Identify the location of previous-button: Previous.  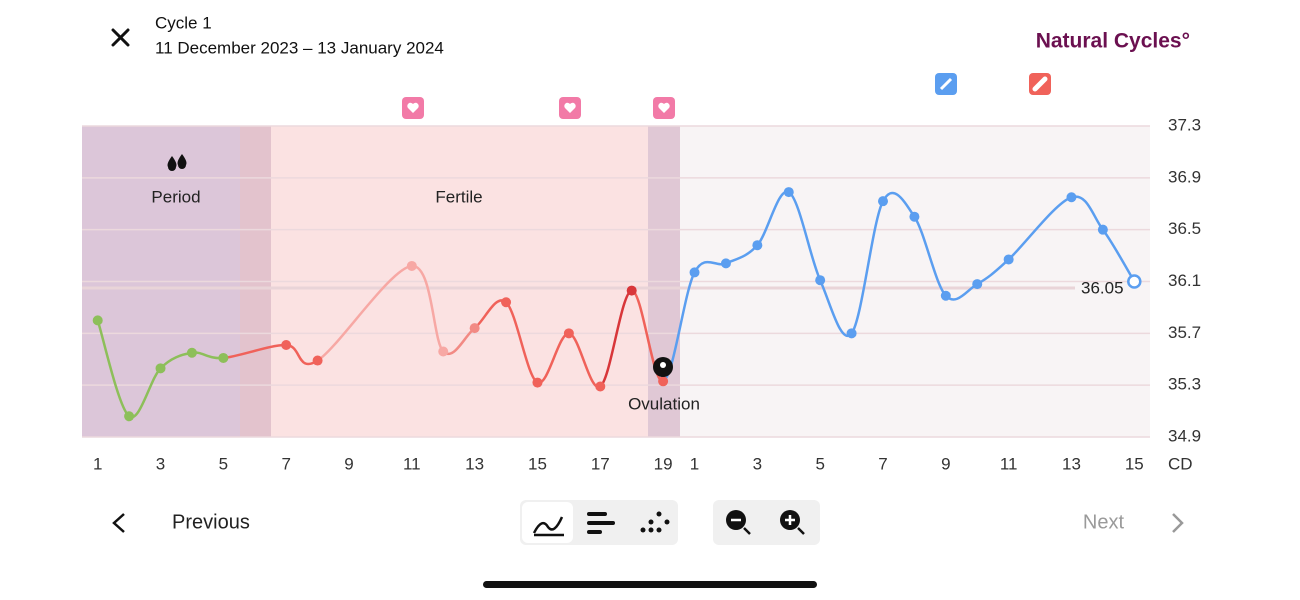
(211, 522).